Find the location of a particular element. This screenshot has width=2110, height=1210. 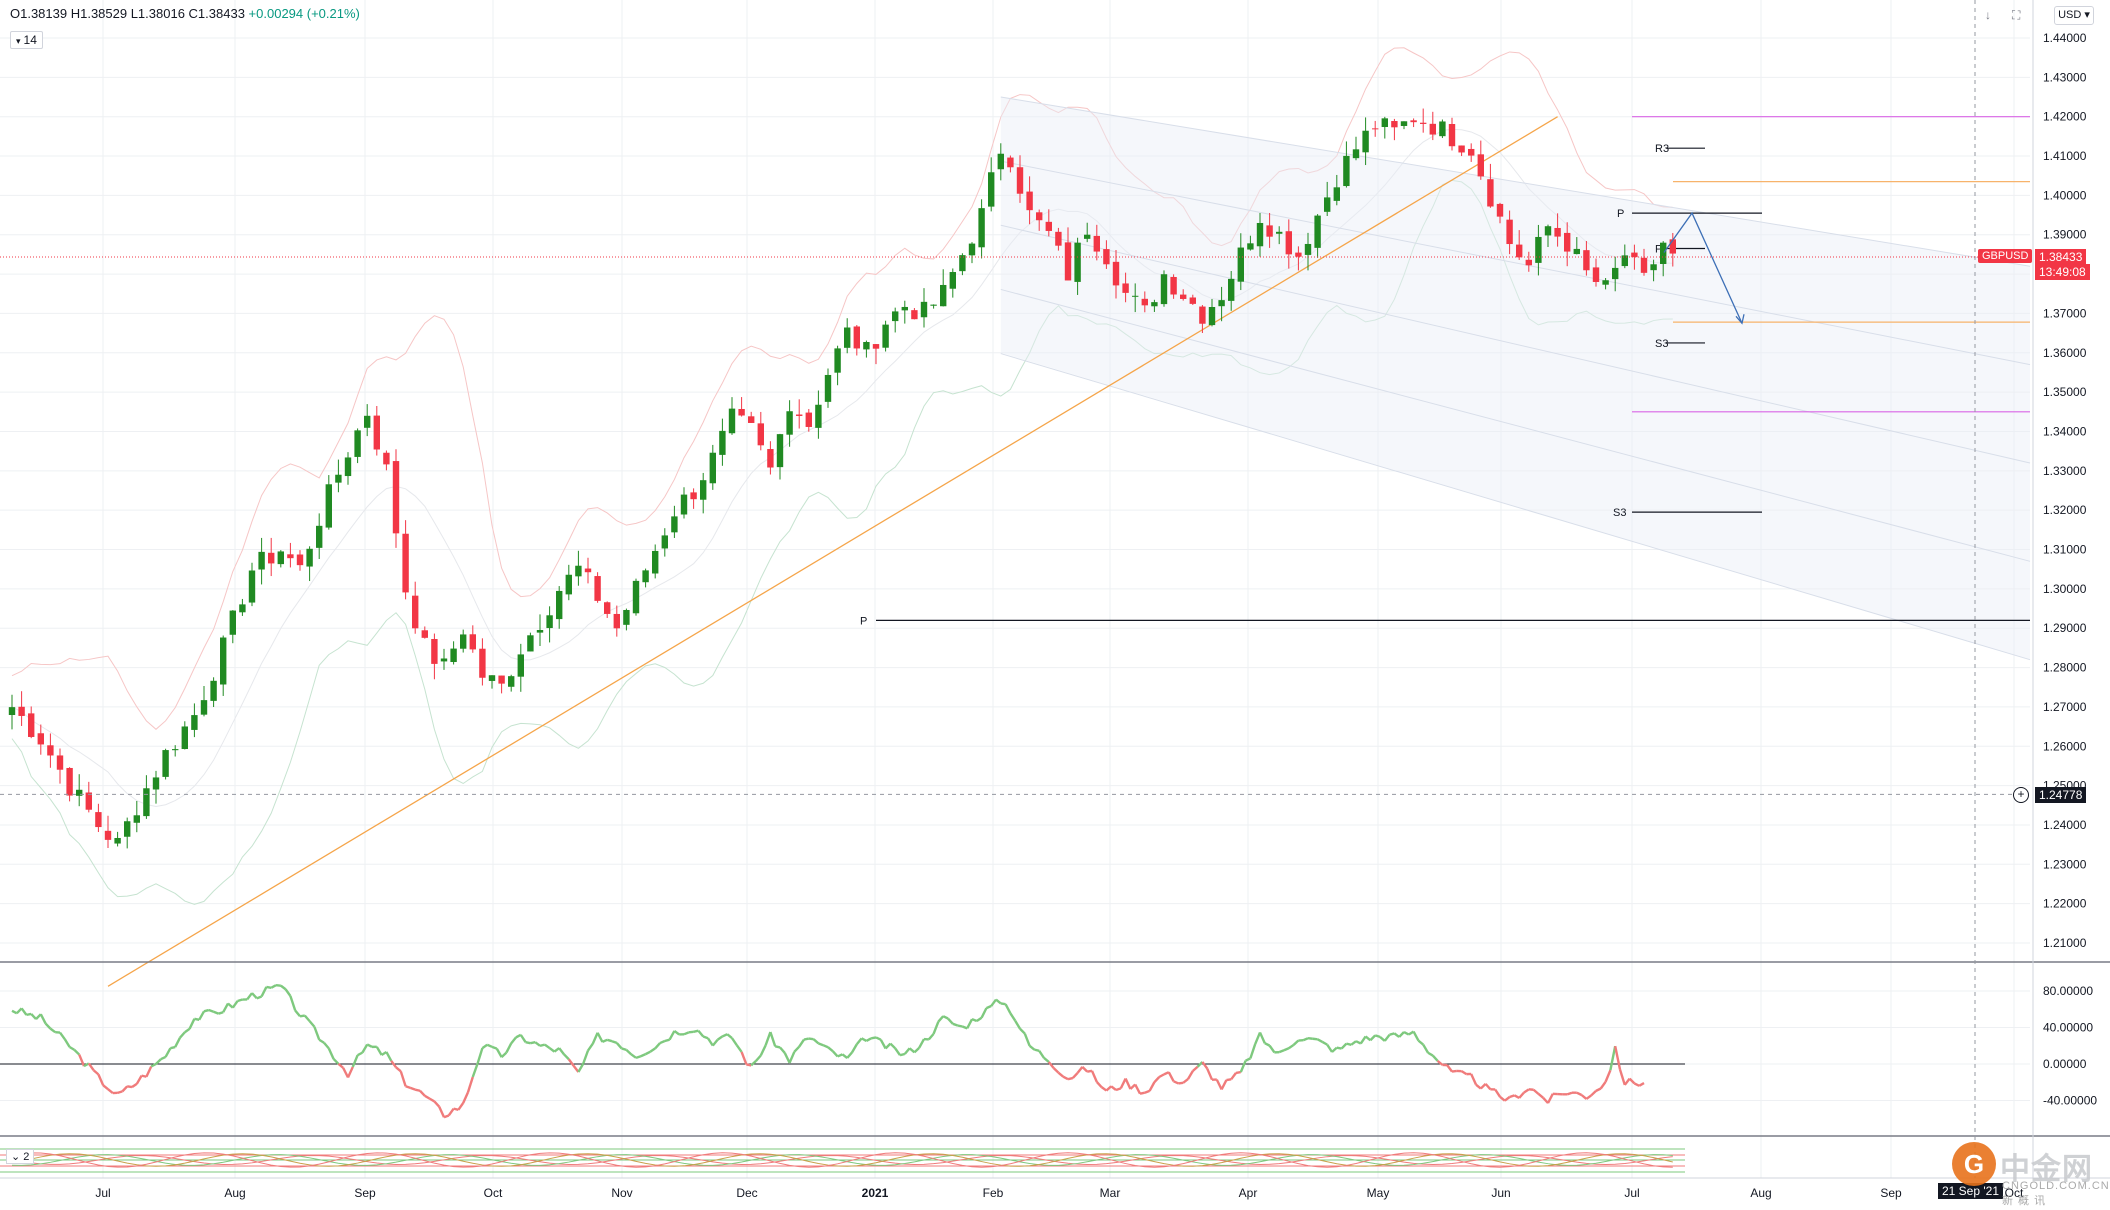

crosshair-add-icon: + is located at coordinates (2021, 795).